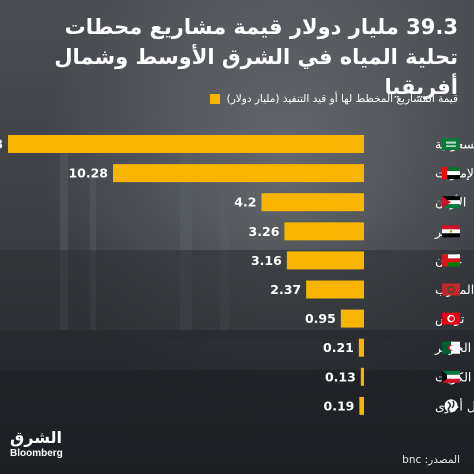  What do you see at coordinates (340, 376) in the screenshot?
I see `bar-value-label: 0.13` at bounding box center [340, 376].